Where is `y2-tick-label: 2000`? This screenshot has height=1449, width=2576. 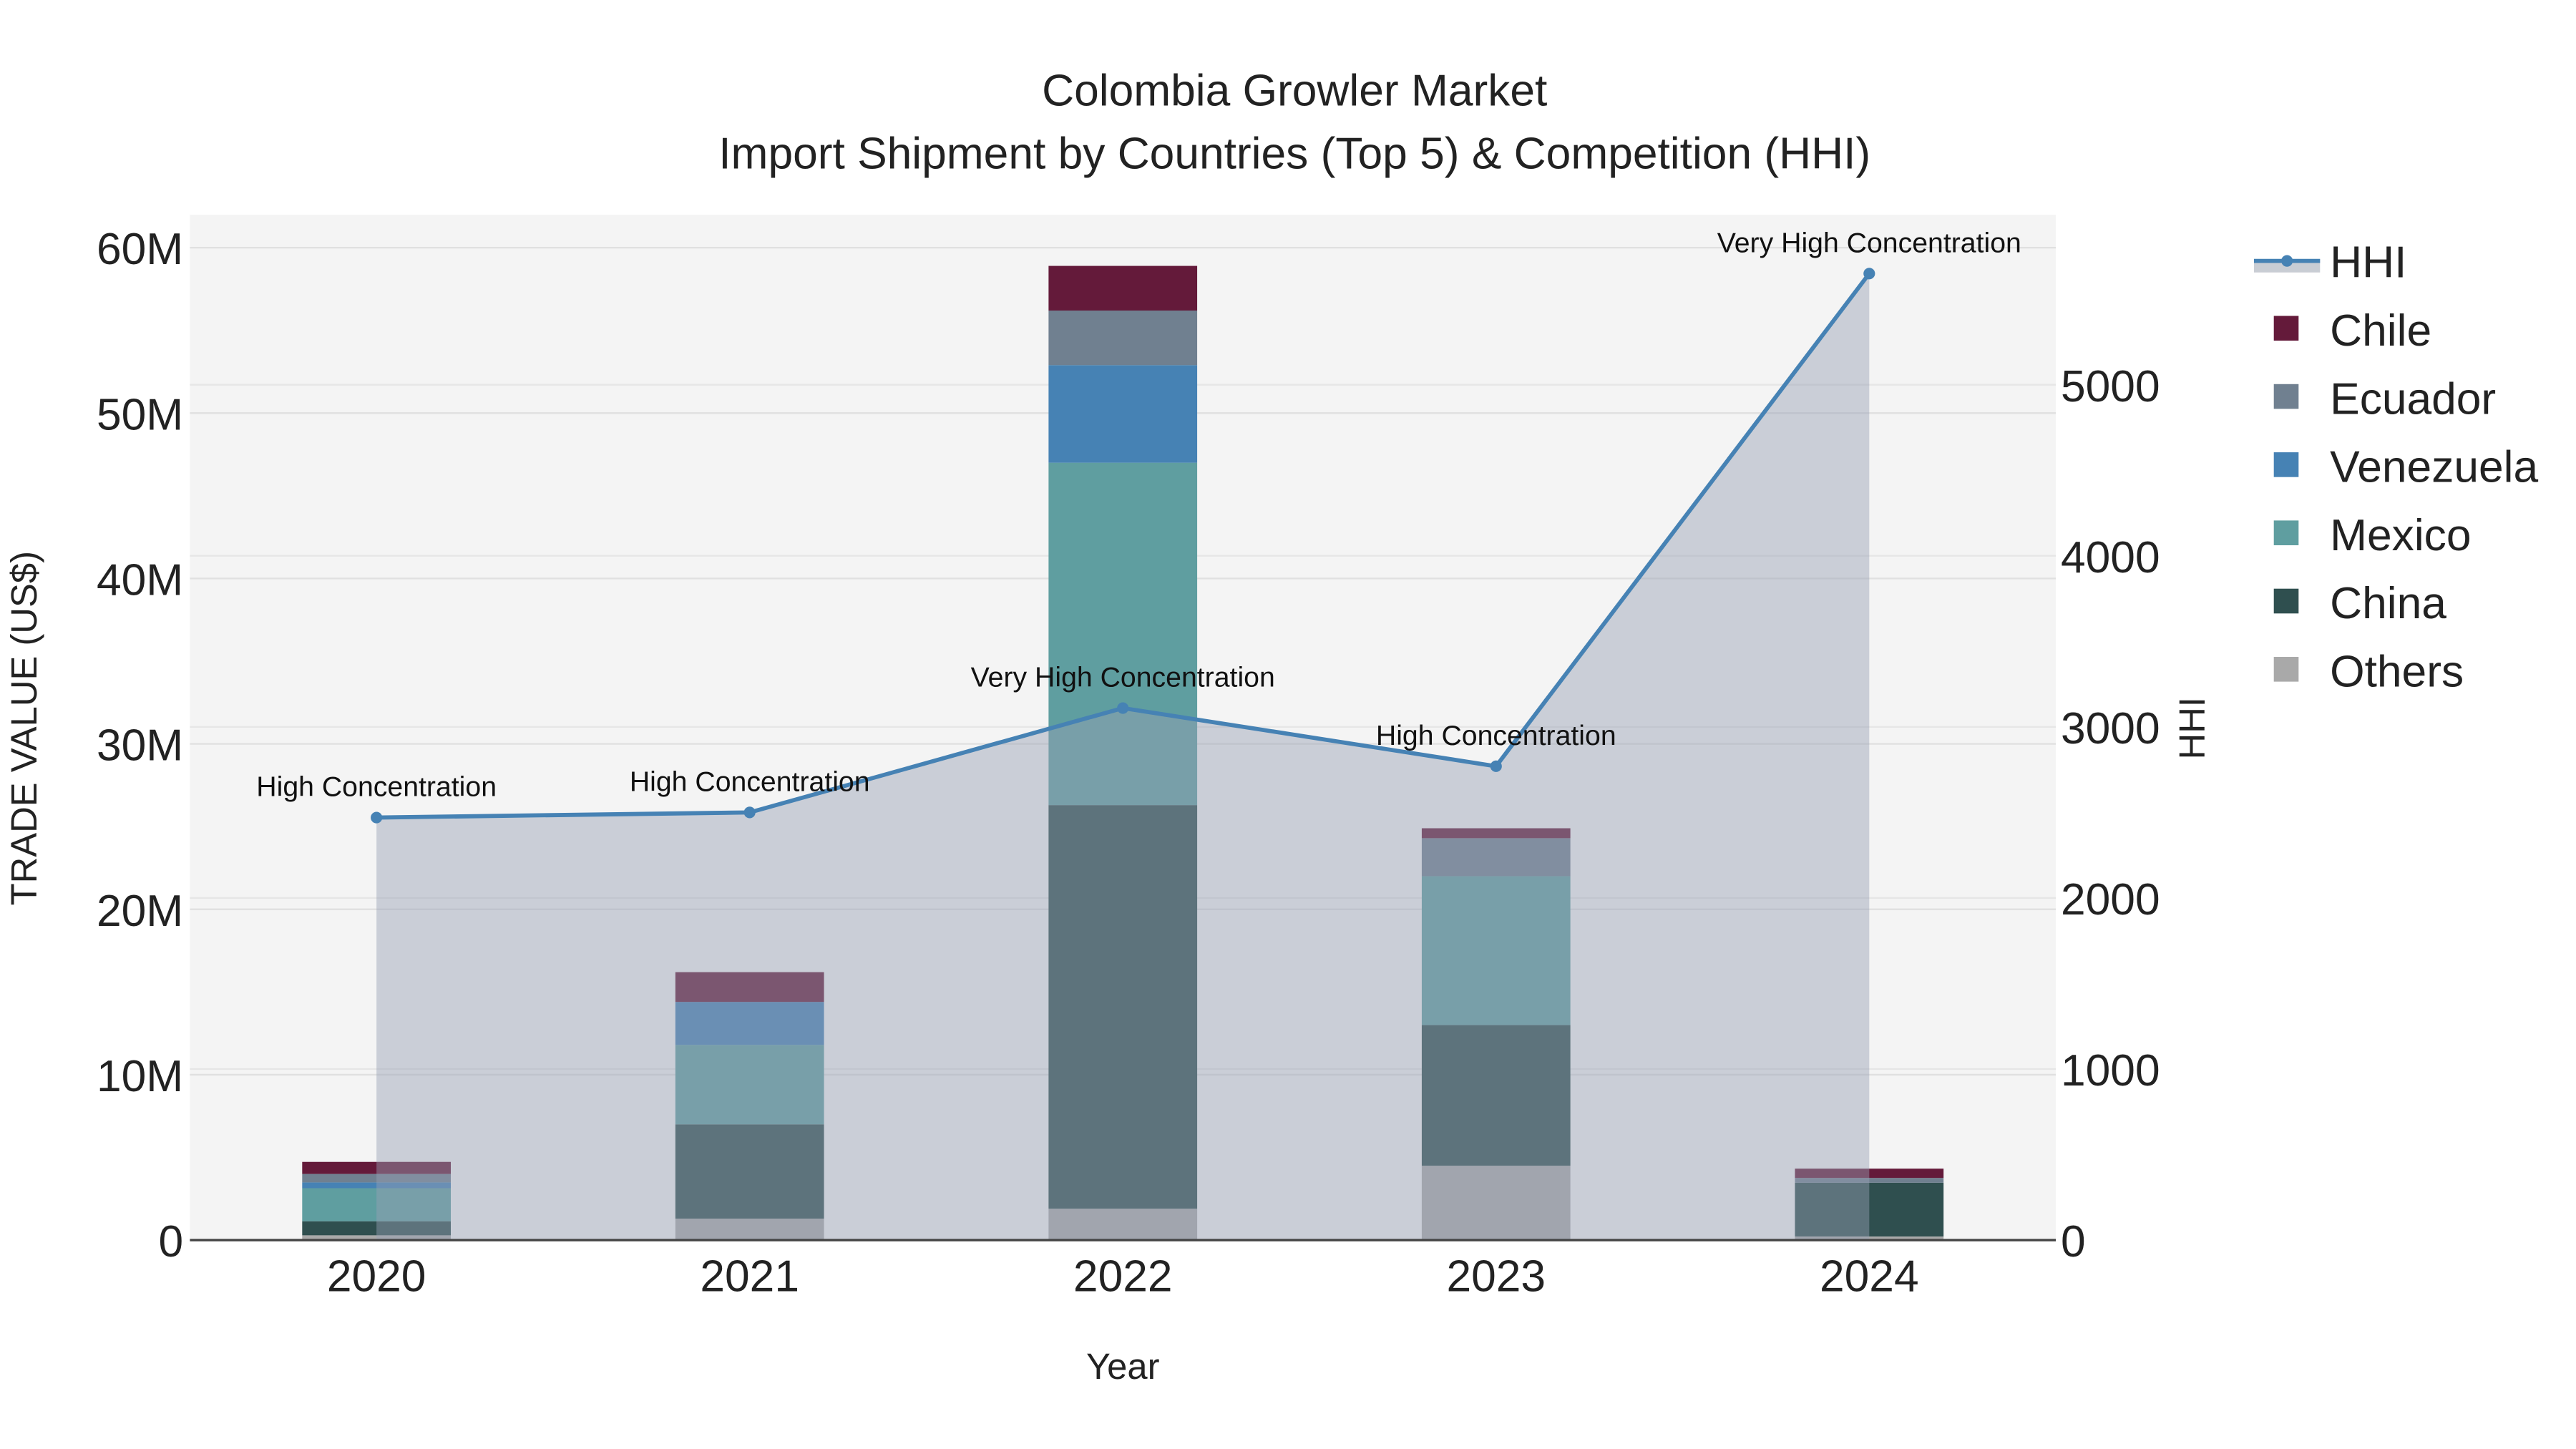 y2-tick-label: 2000 is located at coordinates (2110, 899).